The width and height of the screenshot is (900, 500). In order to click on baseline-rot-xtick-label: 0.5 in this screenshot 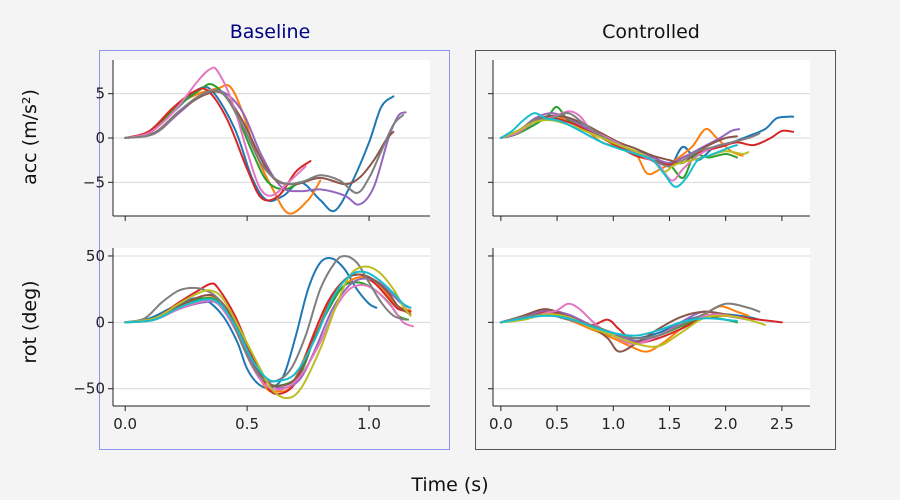, I will do `click(247, 424)`.